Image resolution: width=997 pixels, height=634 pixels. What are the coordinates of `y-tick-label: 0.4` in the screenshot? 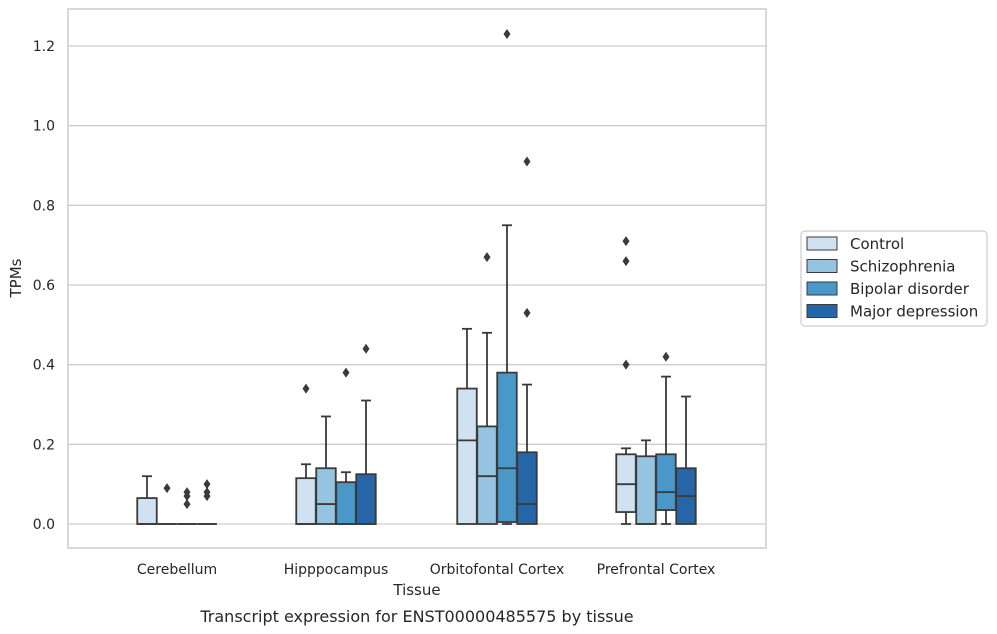 It's located at (44, 366).